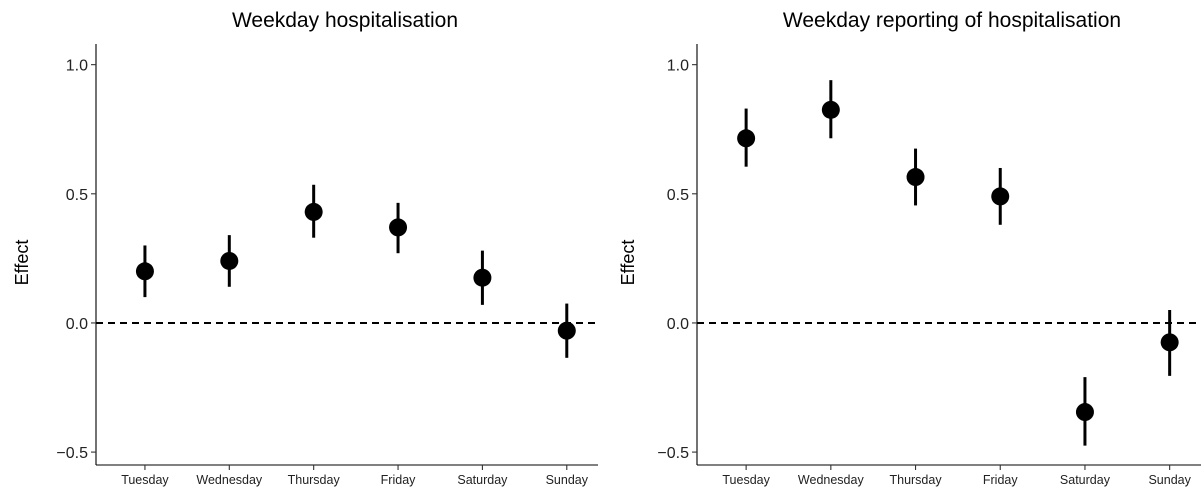  I want to click on chart-title: Weekday reporting of hospitalisation, so click(952, 20).